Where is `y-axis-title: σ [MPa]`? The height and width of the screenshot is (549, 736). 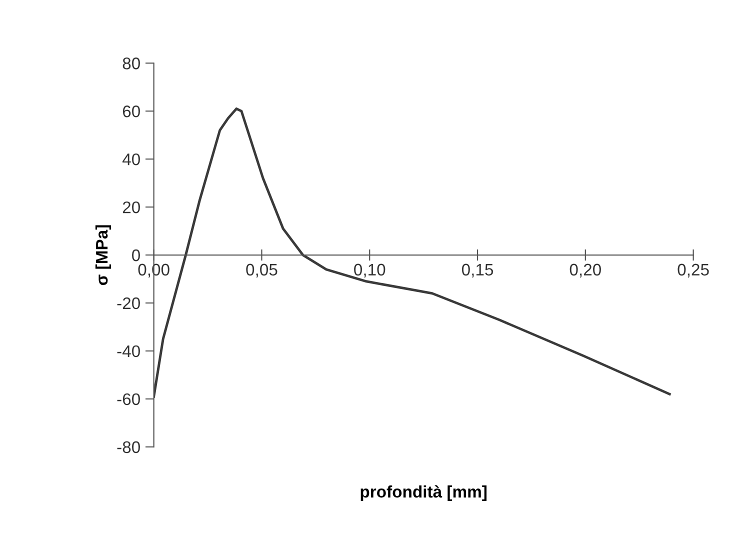 y-axis-title: σ [MPa] is located at coordinates (103, 255).